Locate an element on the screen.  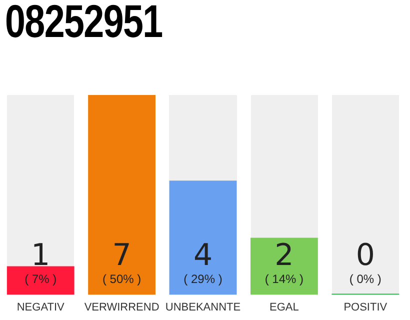
data-label: 2 is located at coordinates (284, 255).